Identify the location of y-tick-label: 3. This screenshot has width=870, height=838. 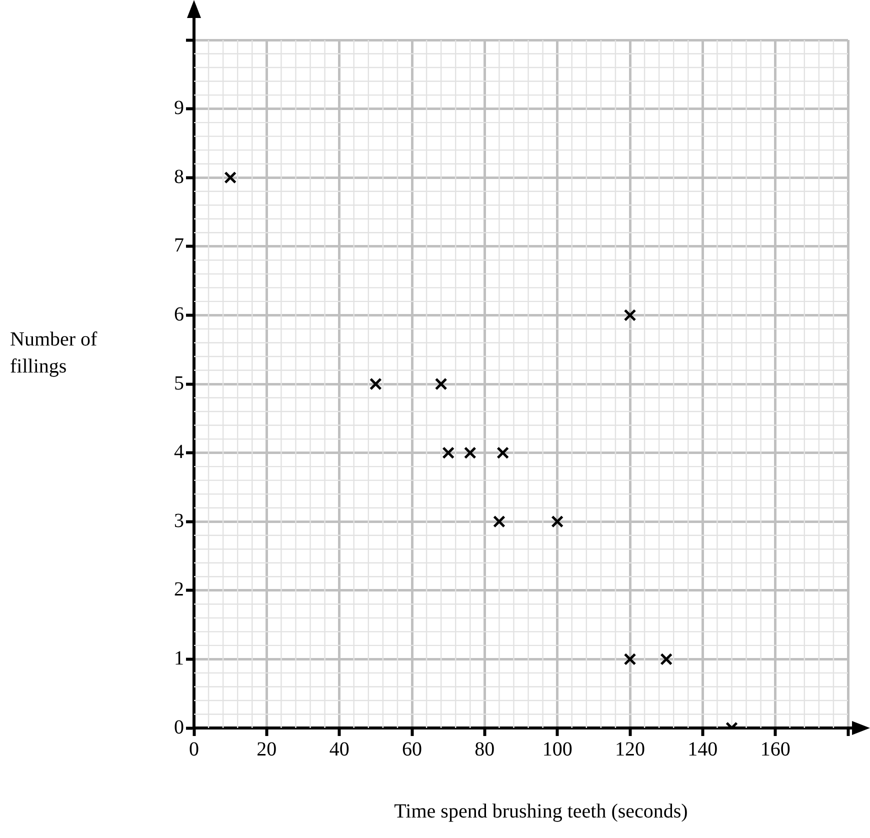
(179, 521).